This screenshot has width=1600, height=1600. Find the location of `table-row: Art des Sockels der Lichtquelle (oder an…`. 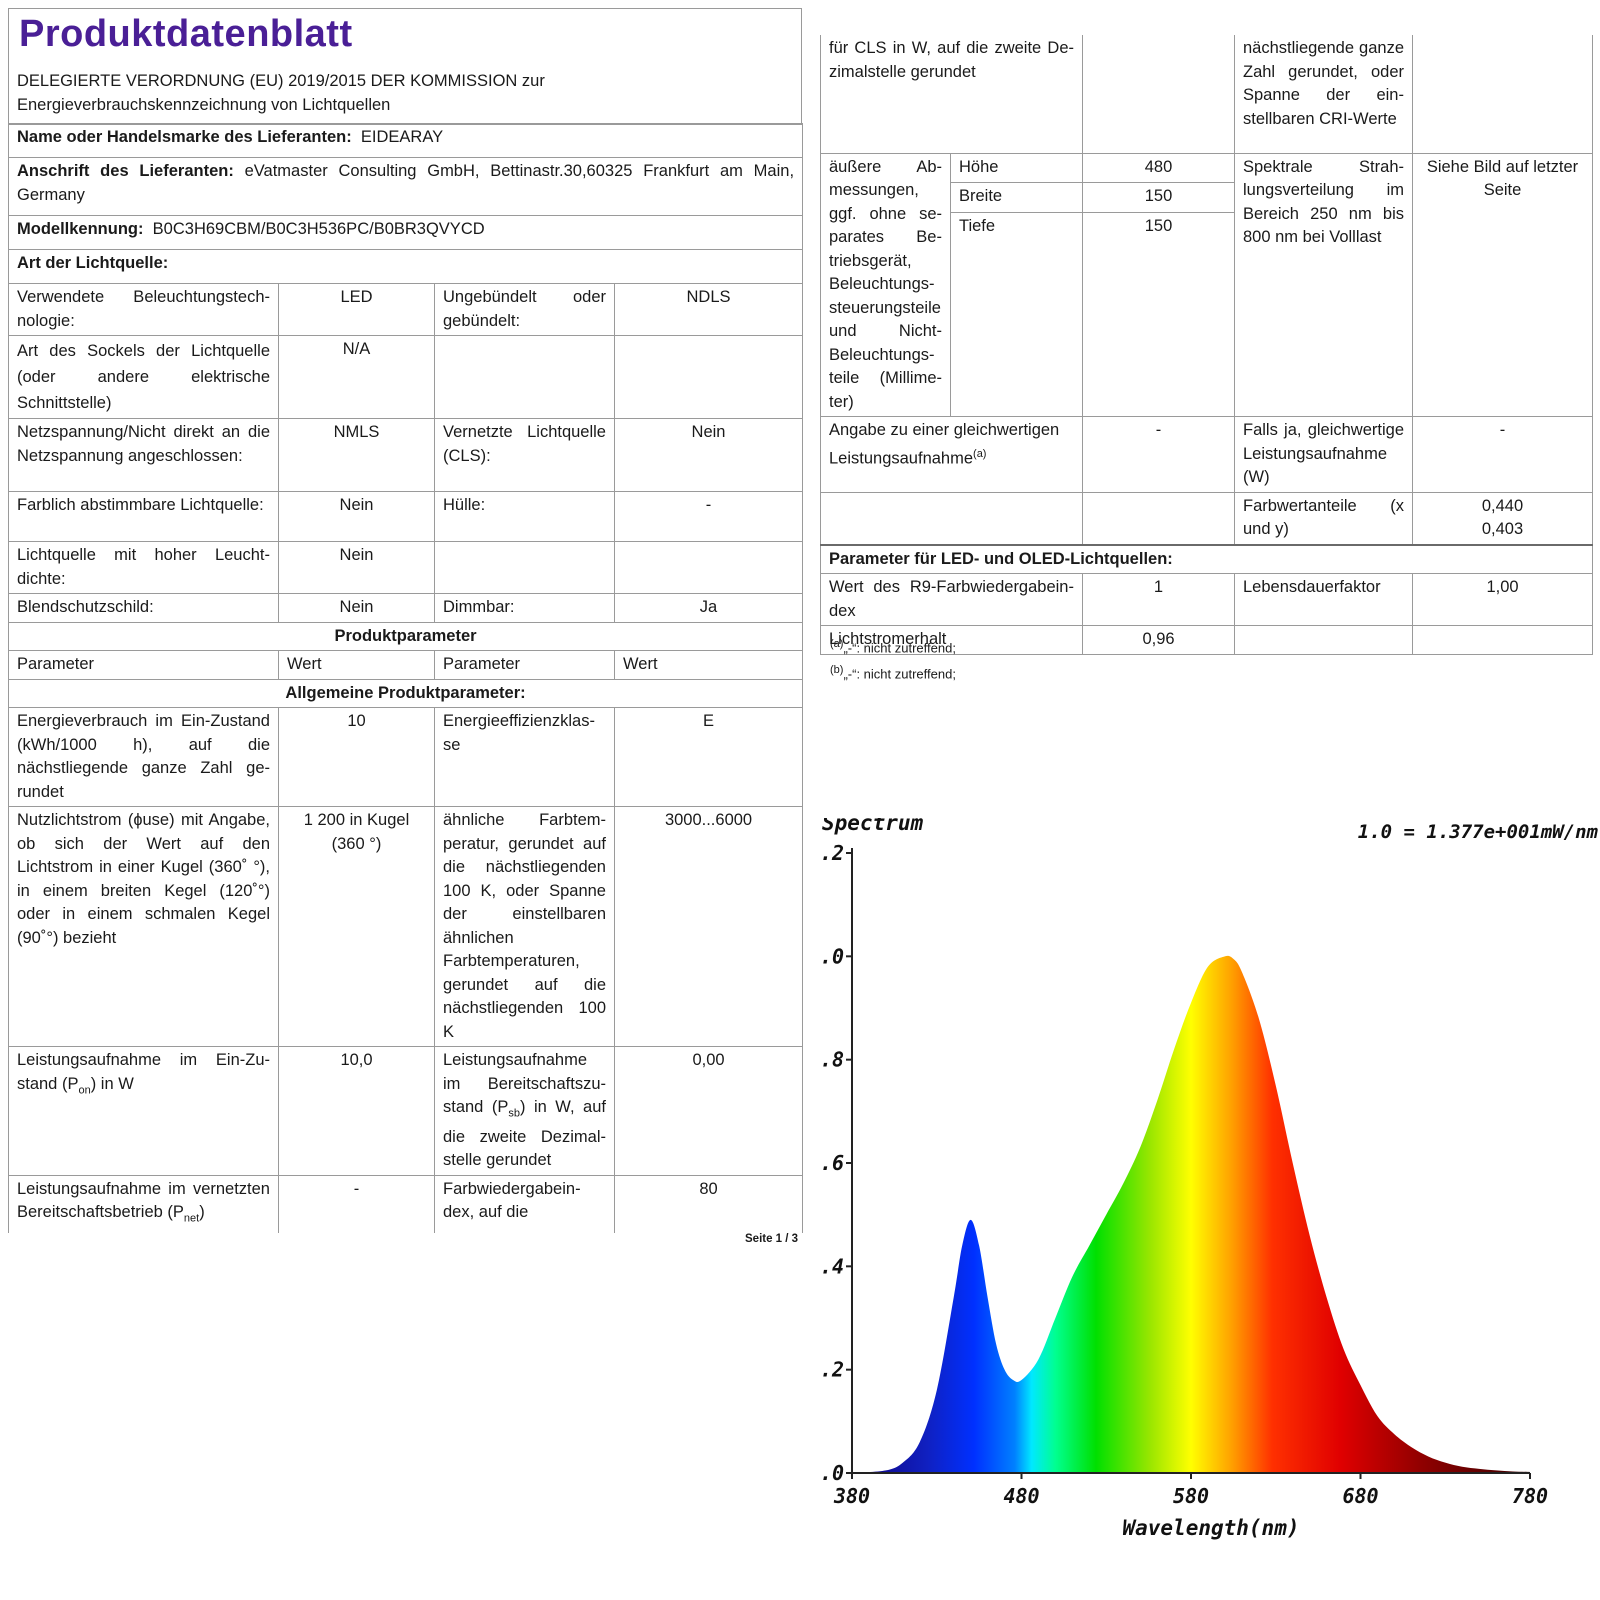

table-row: Art des Sockels der Lichtquelle (oder an… is located at coordinates (406, 377).